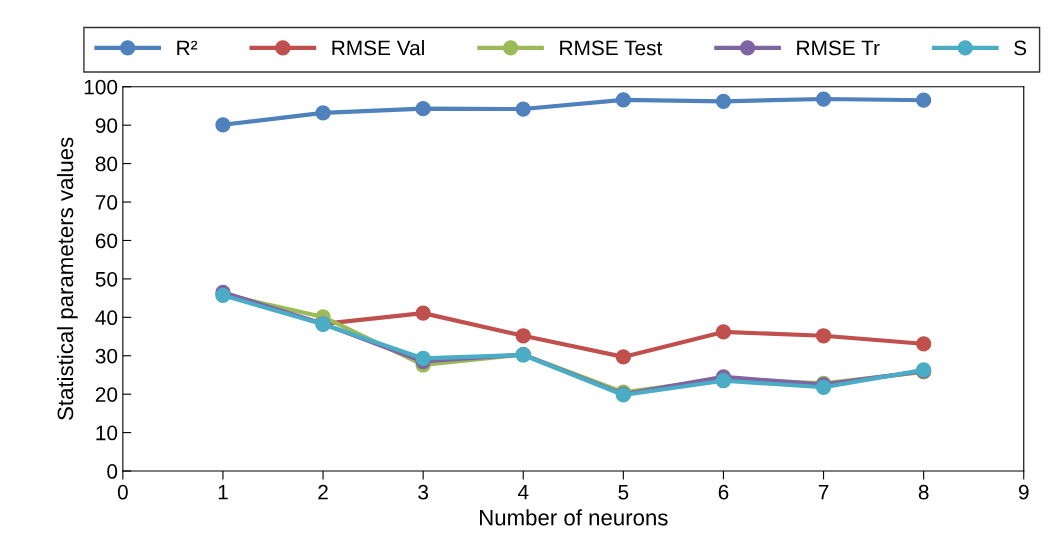 Image resolution: width=1050 pixels, height=549 pixels. What do you see at coordinates (112, 471) in the screenshot?
I see `y-tick-label: 0` at bounding box center [112, 471].